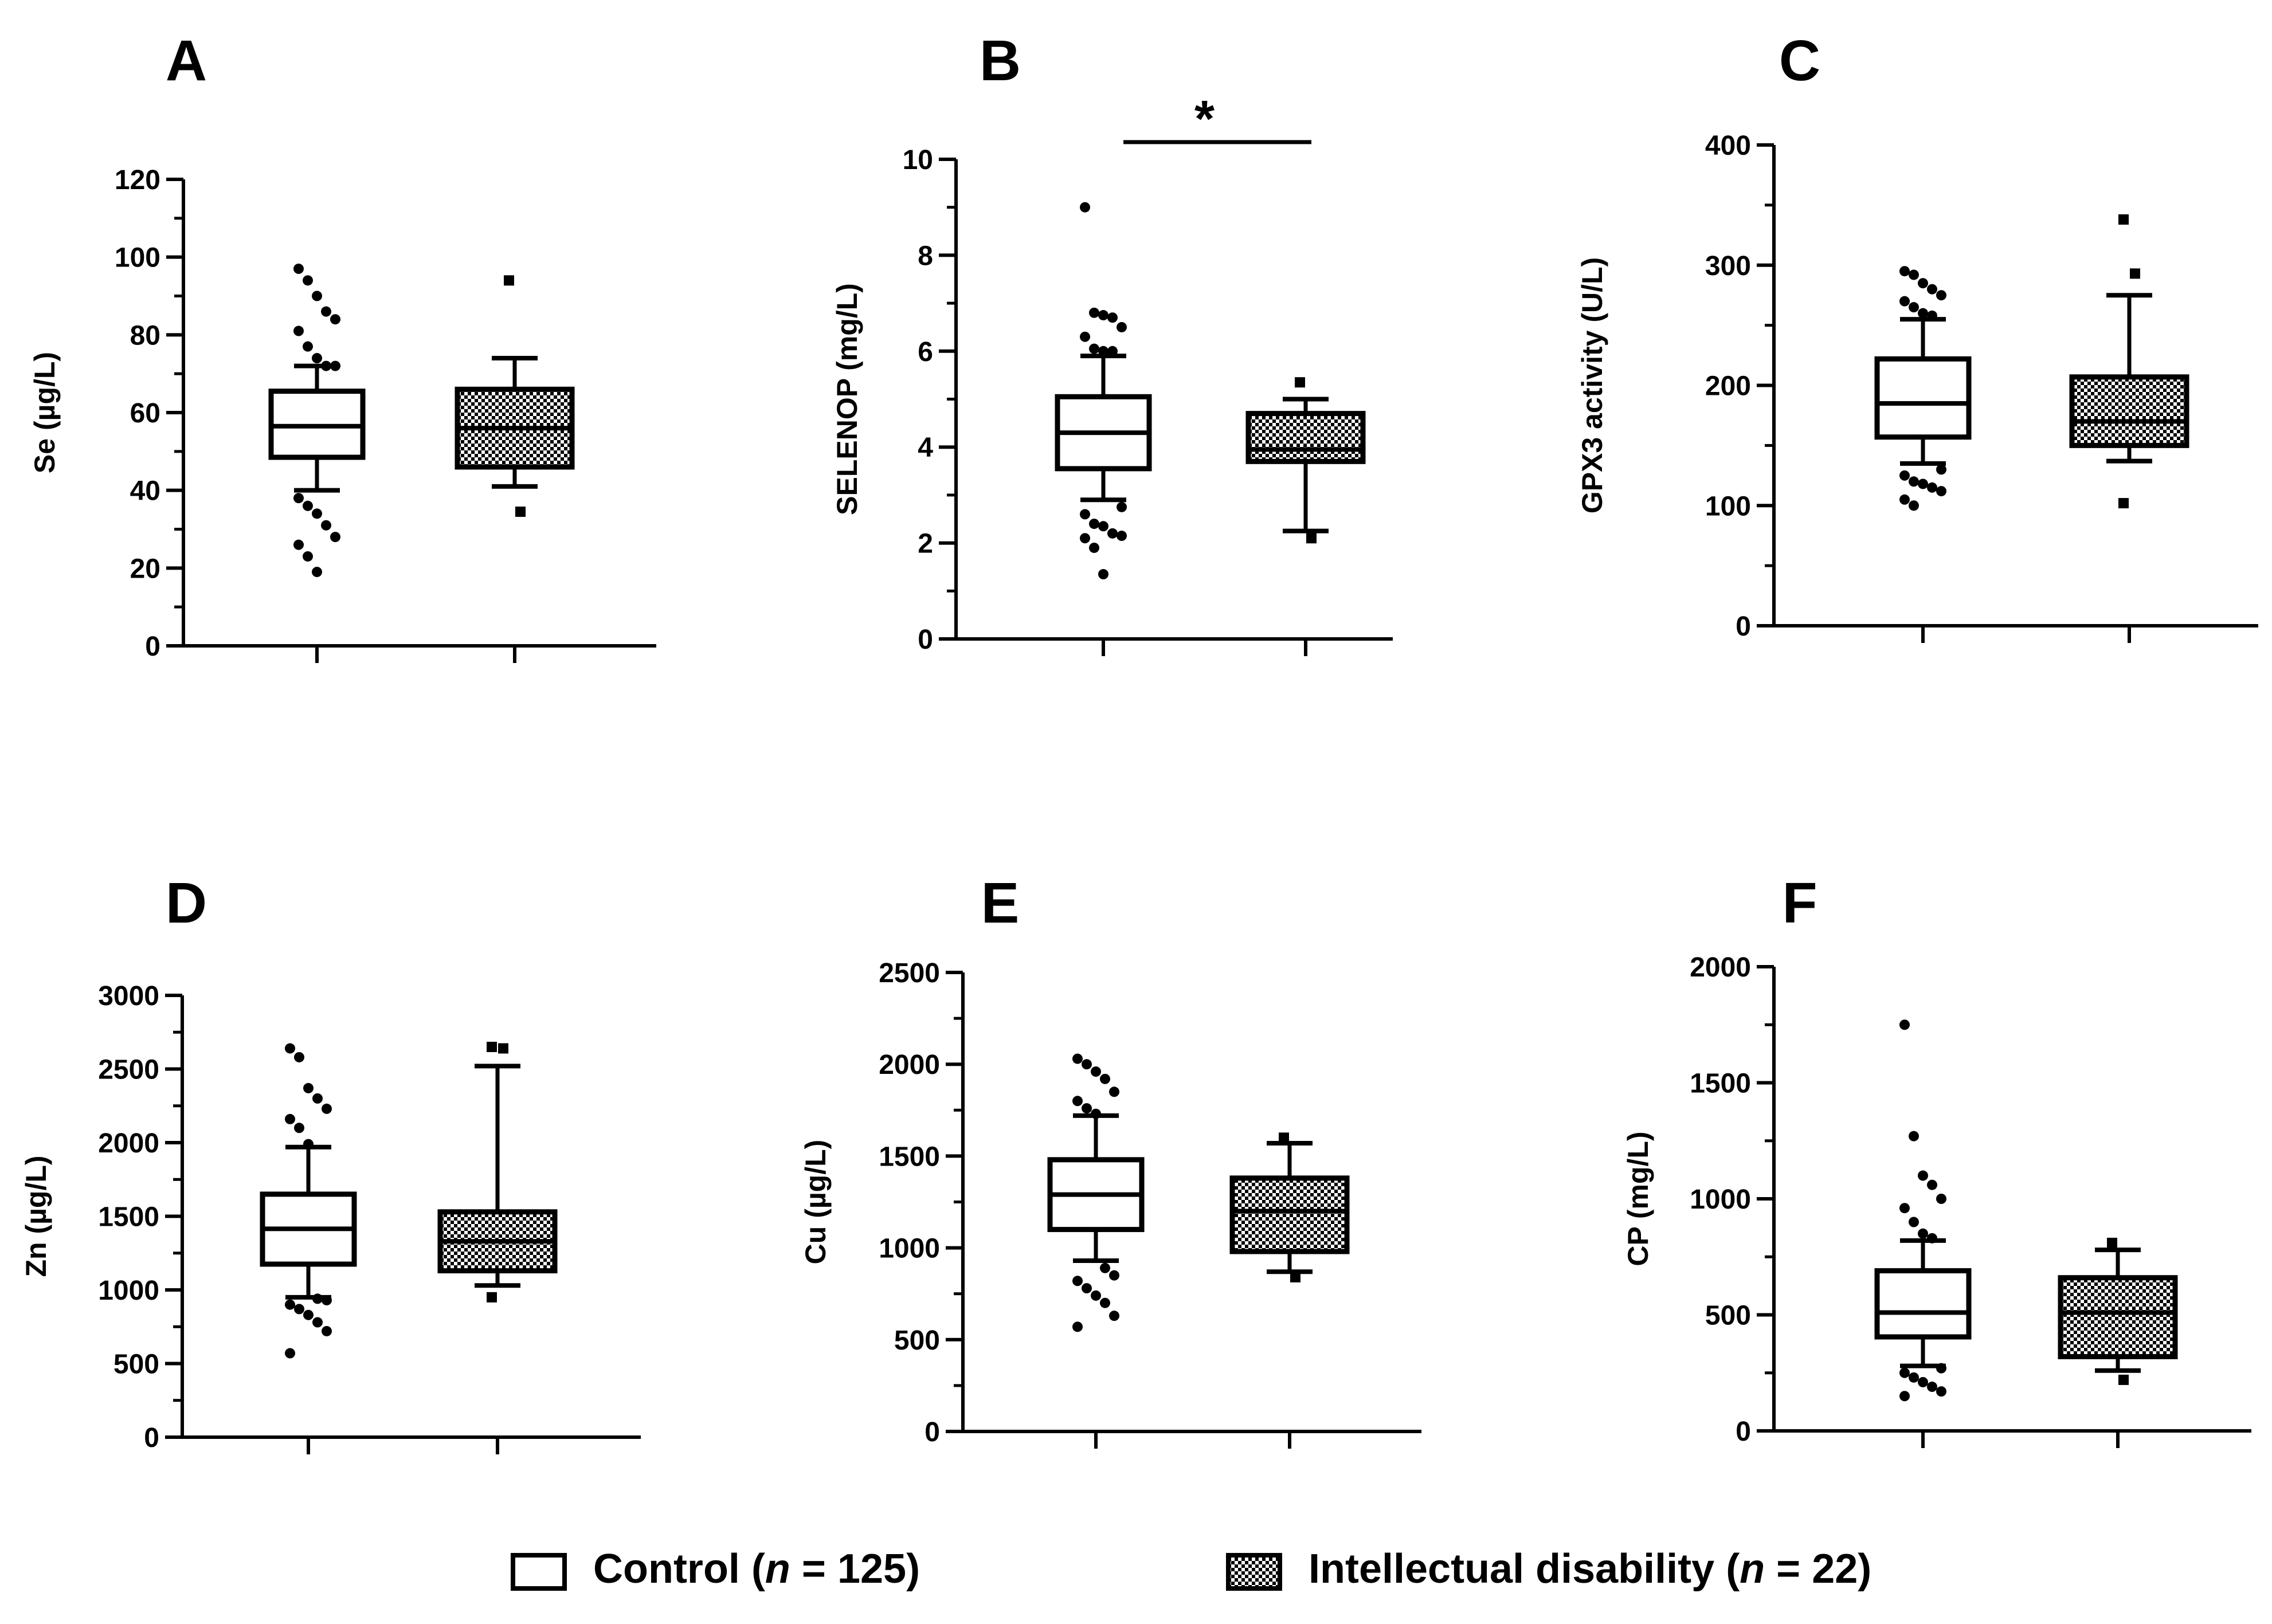 Image resolution: width=2272 pixels, height=1624 pixels. Describe the element at coordinates (1001, 61) in the screenshot. I see `panel-letter: B` at that location.